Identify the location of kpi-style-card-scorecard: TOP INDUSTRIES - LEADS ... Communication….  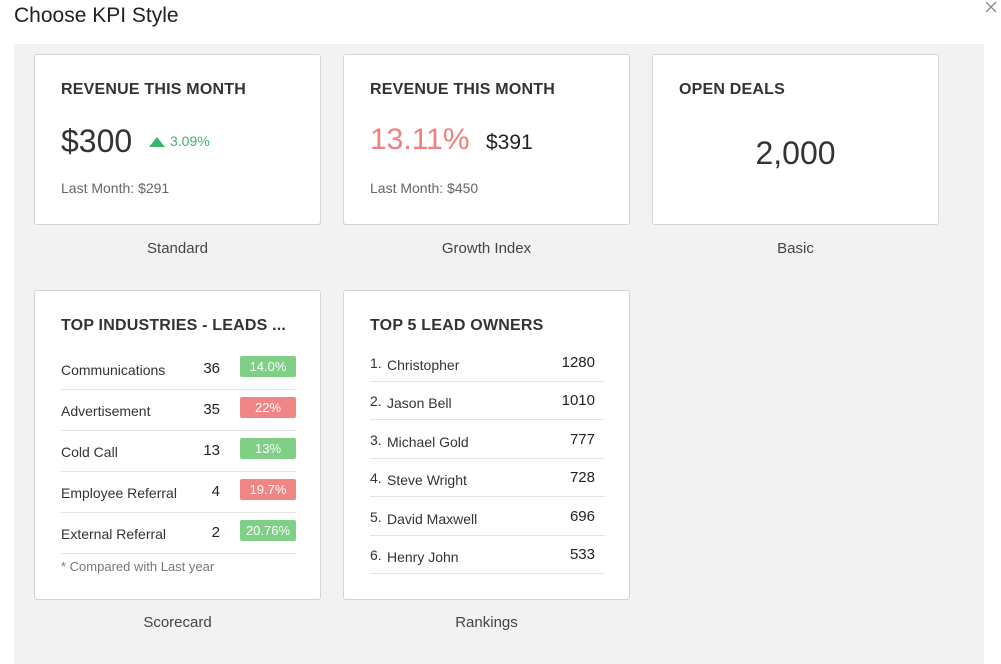
(177, 445).